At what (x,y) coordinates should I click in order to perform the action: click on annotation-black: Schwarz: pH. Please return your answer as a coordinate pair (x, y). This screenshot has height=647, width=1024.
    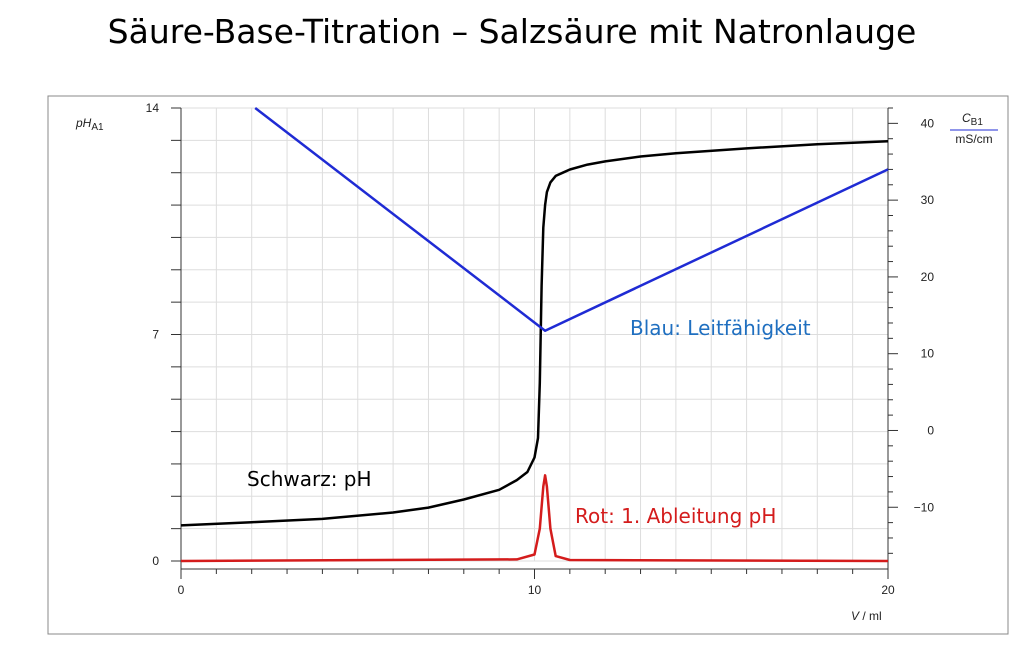
    Looking at the image, I should click on (309, 479).